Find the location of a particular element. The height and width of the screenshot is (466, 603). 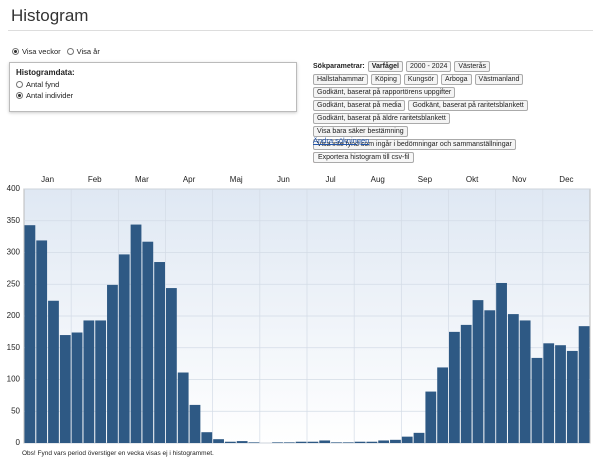

x-tick-label: Dec is located at coordinates (566, 179).